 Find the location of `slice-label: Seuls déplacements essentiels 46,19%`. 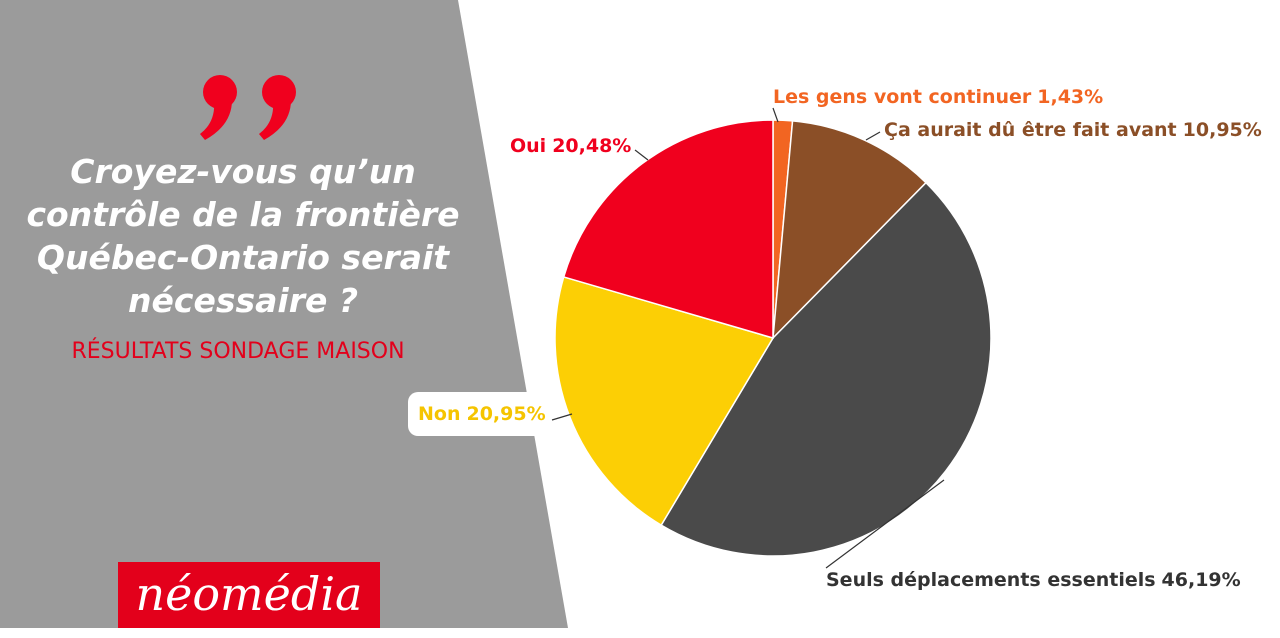

slice-label: Seuls déplacements essentiels 46,19% is located at coordinates (1033, 580).